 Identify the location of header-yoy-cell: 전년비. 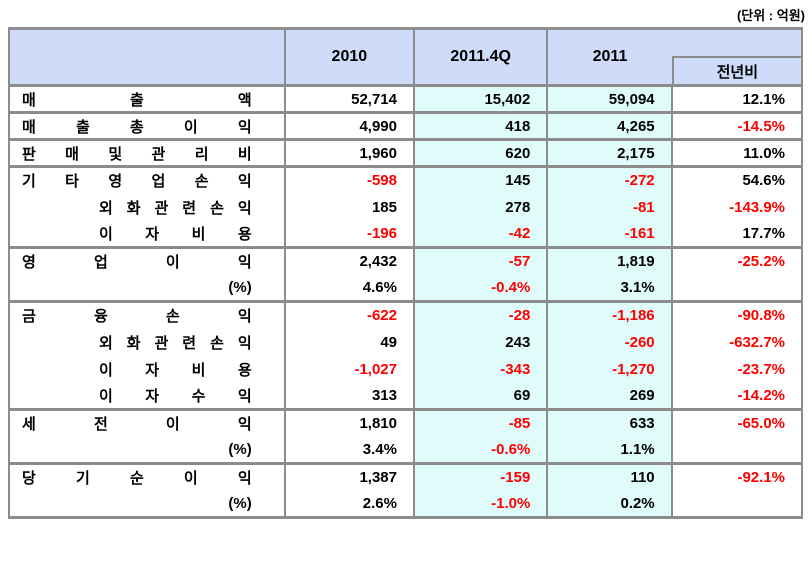
(736, 57).